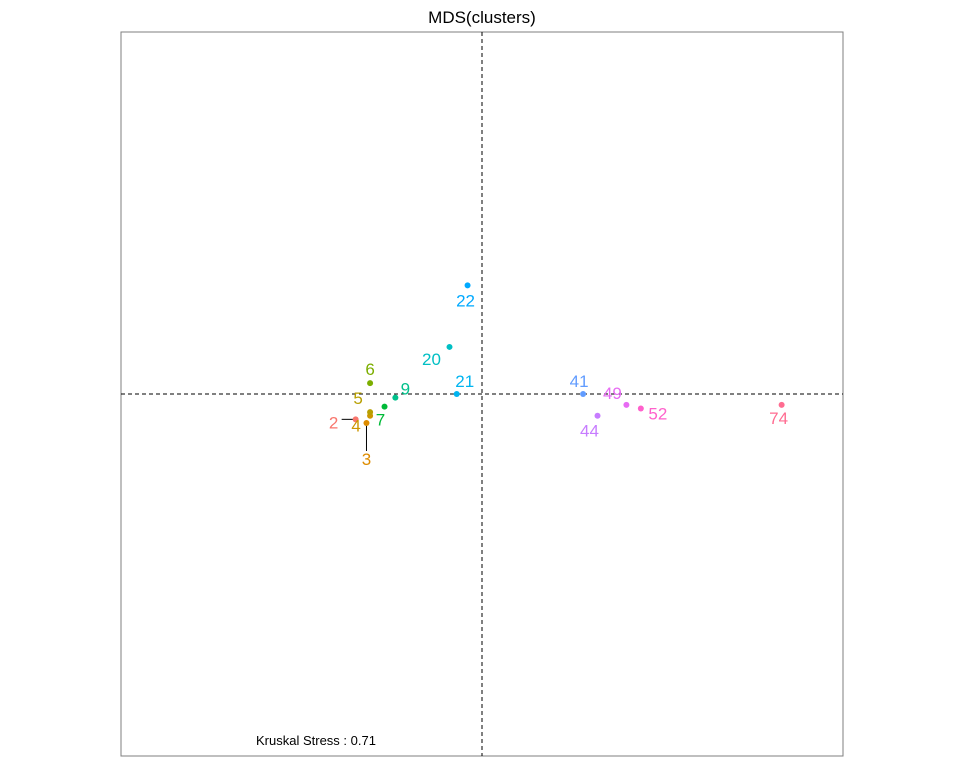 The image size is (960, 768). Describe the element at coordinates (431, 359) in the screenshot. I see `point-label-20: 20` at that location.